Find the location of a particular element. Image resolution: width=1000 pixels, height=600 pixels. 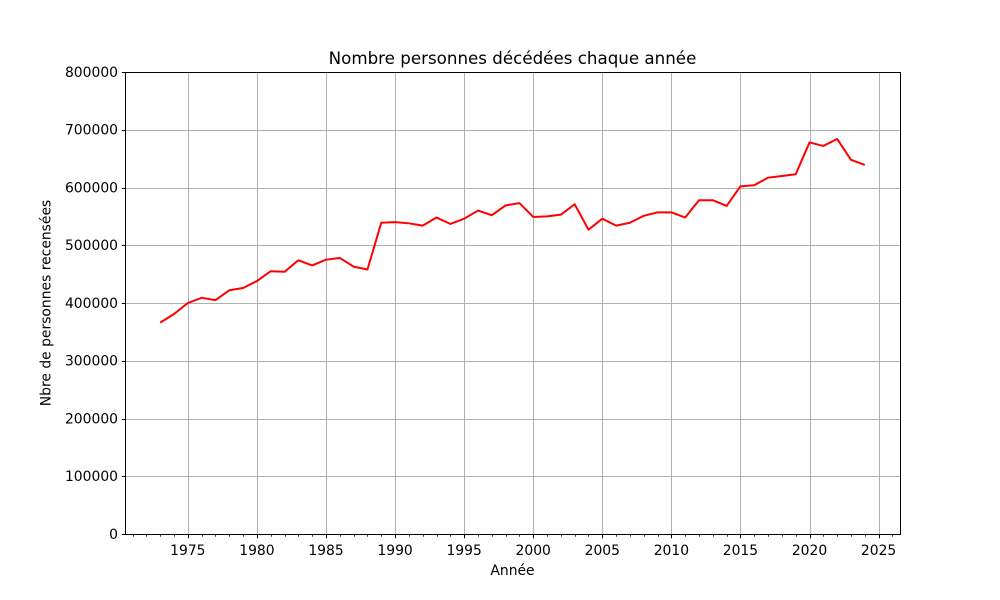

y-tick-label: 100000 is located at coordinates (91, 477).